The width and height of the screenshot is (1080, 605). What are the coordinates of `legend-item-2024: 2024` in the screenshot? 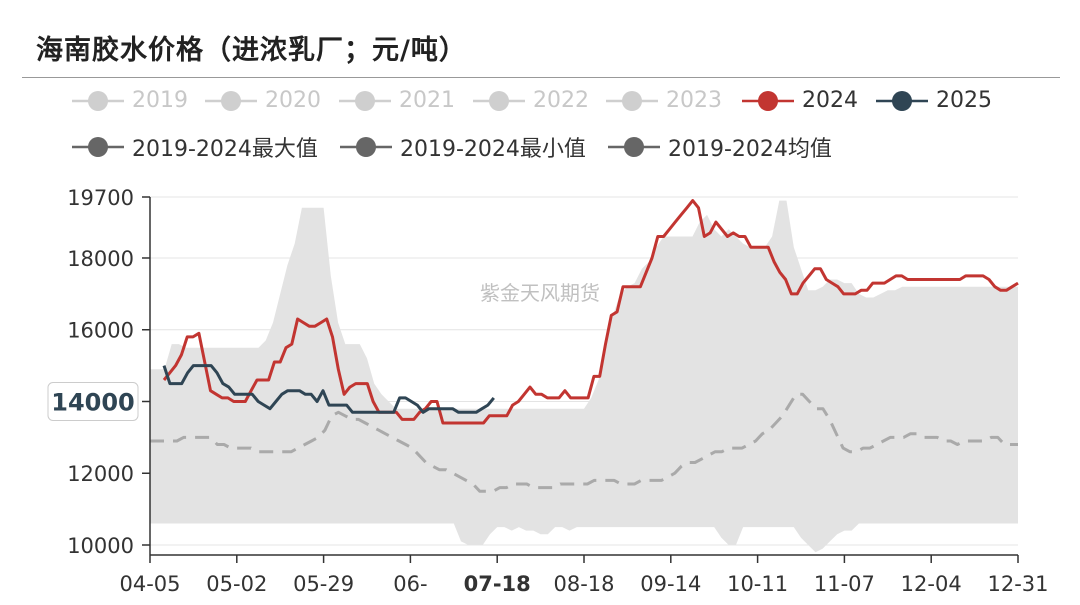 It's located at (800, 100).